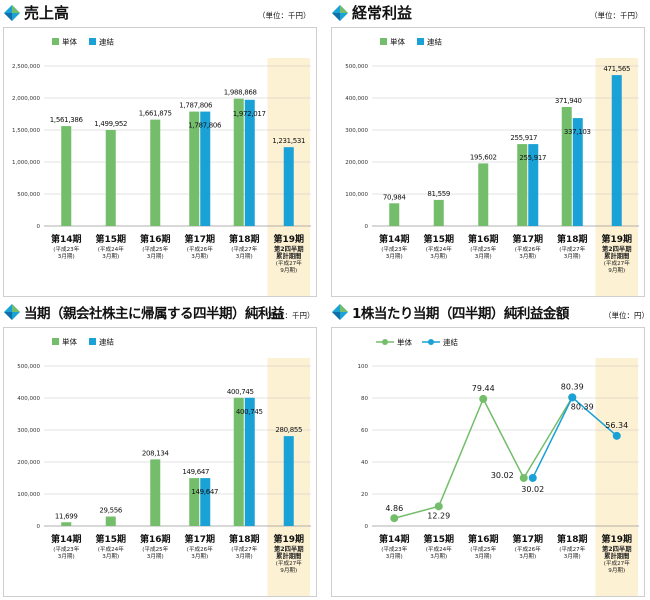  Describe the element at coordinates (450, 312) in the screenshot. I see `panel-title: 1株当たり当期（四半期）純利益金額` at that location.